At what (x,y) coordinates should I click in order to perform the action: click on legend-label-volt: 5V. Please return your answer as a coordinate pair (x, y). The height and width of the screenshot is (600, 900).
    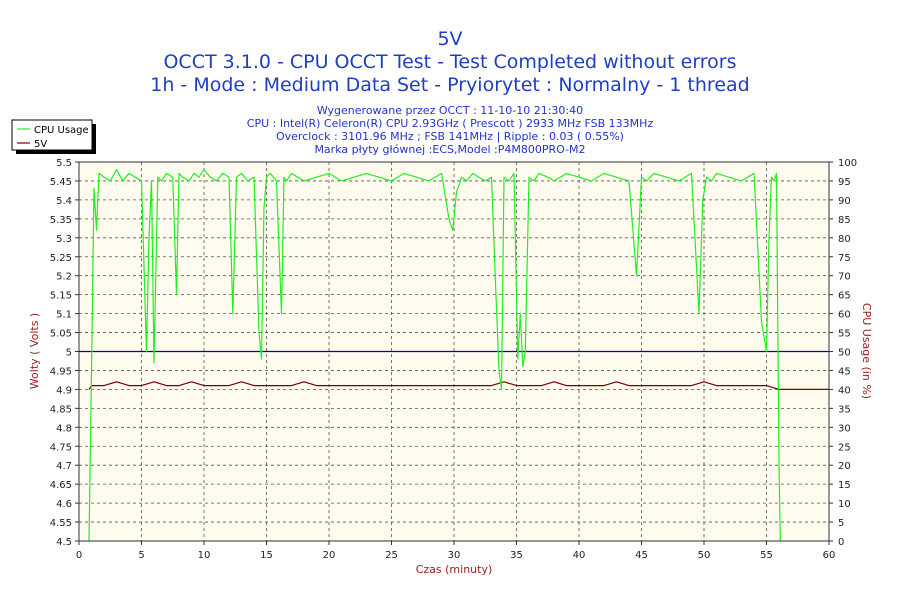
    Looking at the image, I should click on (40, 144).